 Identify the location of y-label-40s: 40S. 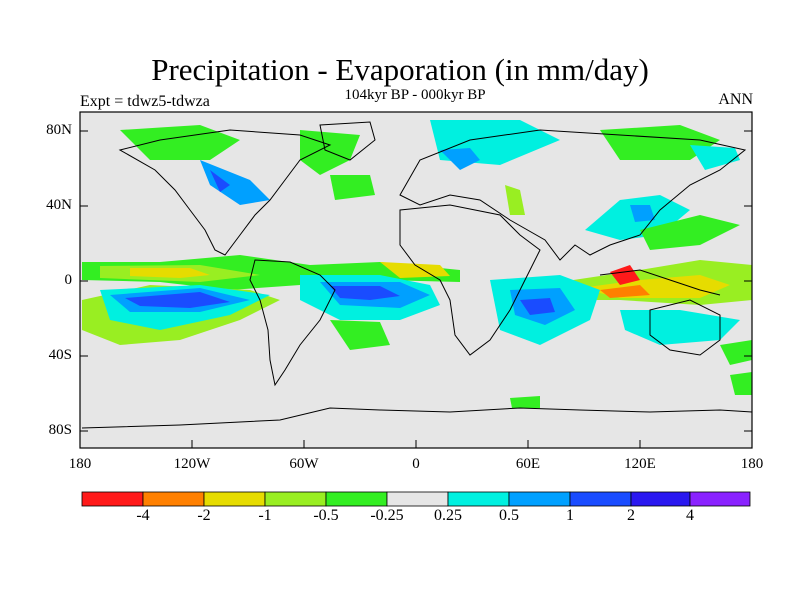
(60, 355).